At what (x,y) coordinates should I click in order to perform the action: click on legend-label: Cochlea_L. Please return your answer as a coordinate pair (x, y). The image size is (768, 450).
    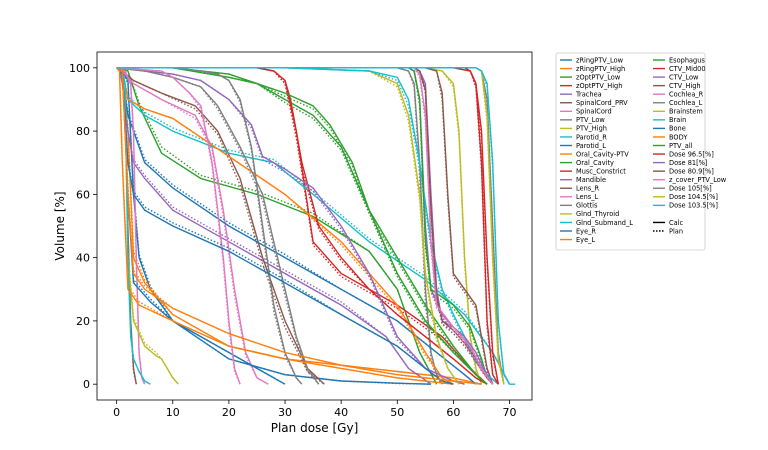
    Looking at the image, I should click on (686, 103).